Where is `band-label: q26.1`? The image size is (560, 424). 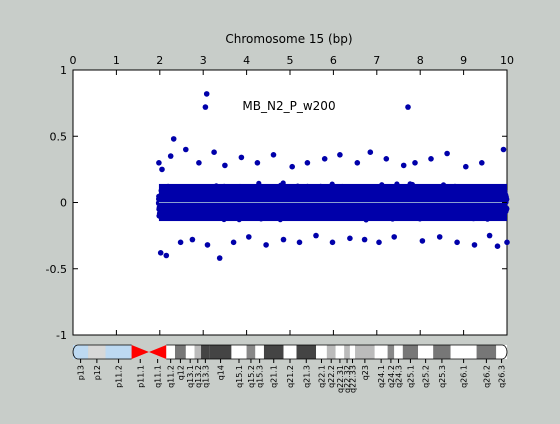 band-label: q26.1 is located at coordinates (464, 376).